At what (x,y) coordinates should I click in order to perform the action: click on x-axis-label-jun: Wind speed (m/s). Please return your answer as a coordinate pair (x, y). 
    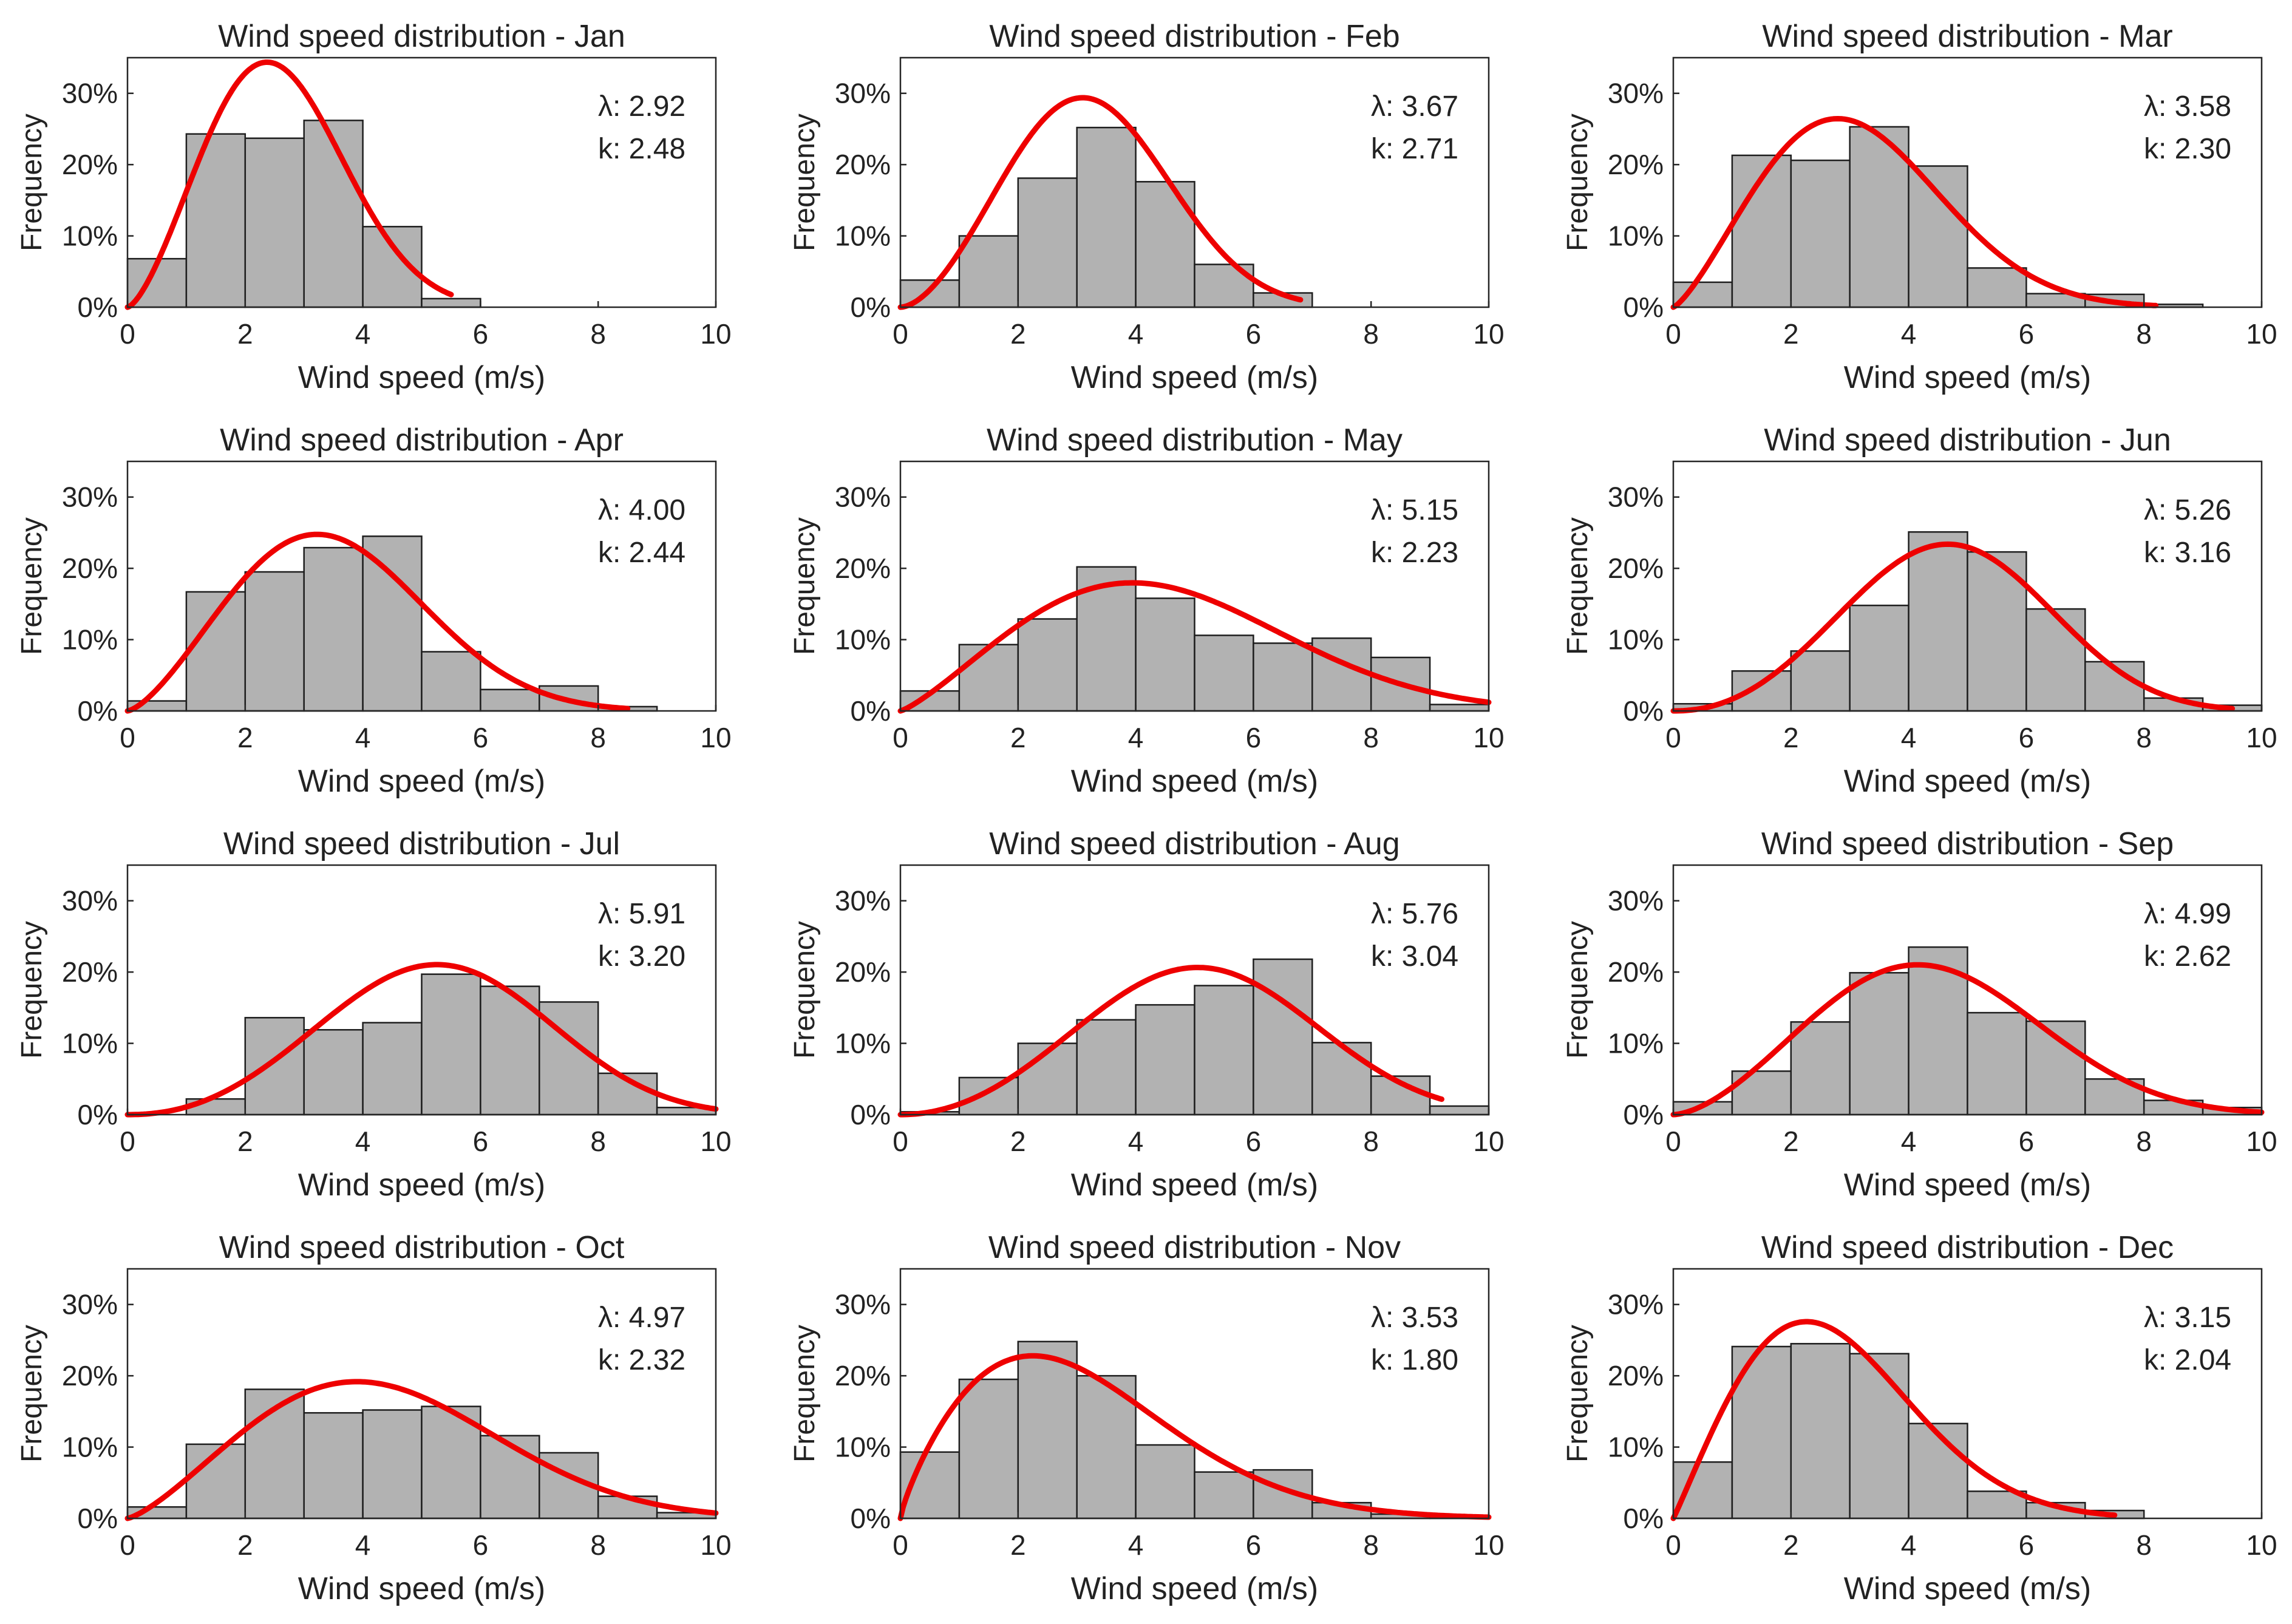
    Looking at the image, I should click on (1967, 781).